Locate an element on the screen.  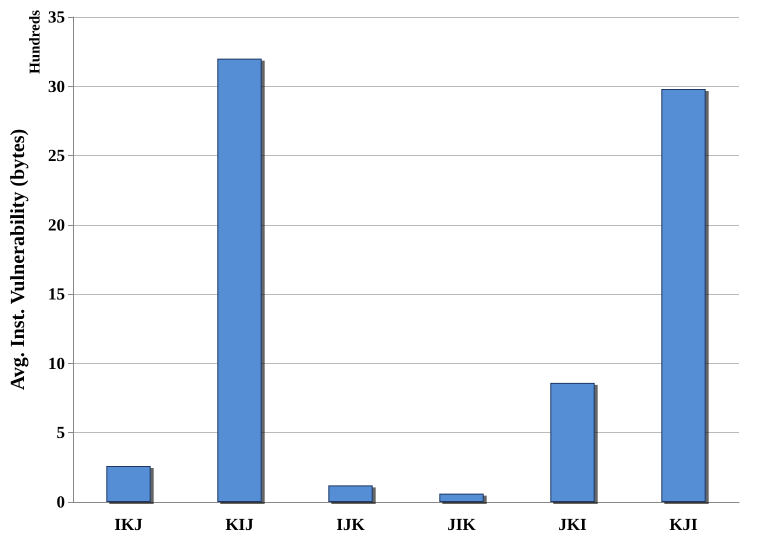
x-tick-label: IKJ is located at coordinates (129, 524).